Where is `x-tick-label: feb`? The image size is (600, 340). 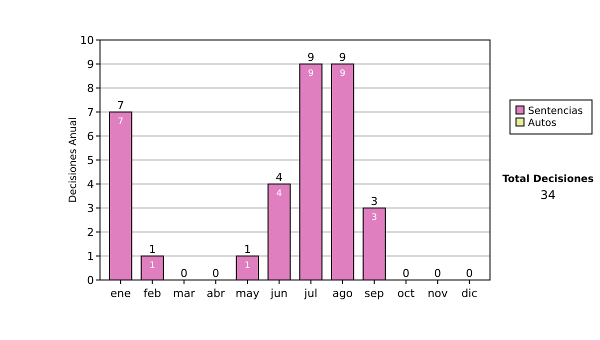 x-tick-label: feb is located at coordinates (153, 293).